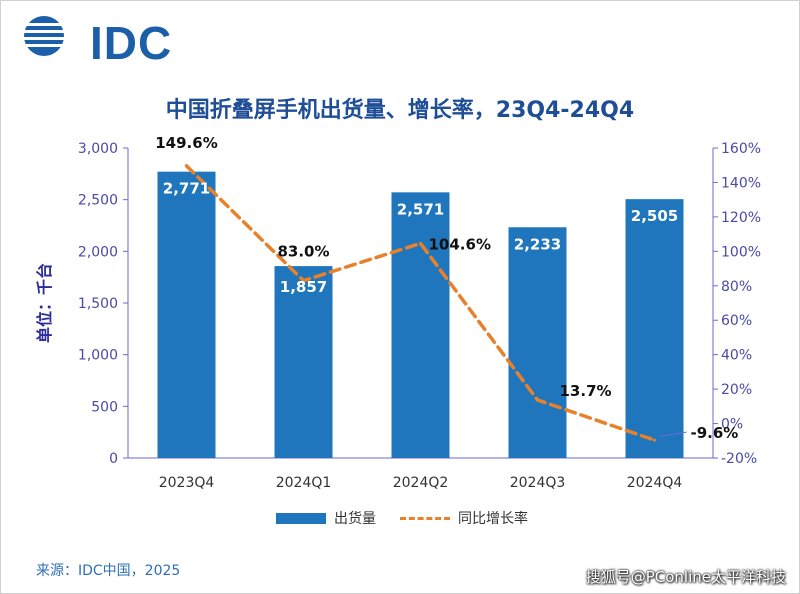  What do you see at coordinates (44, 36) in the screenshot?
I see `globe-icon` at bounding box center [44, 36].